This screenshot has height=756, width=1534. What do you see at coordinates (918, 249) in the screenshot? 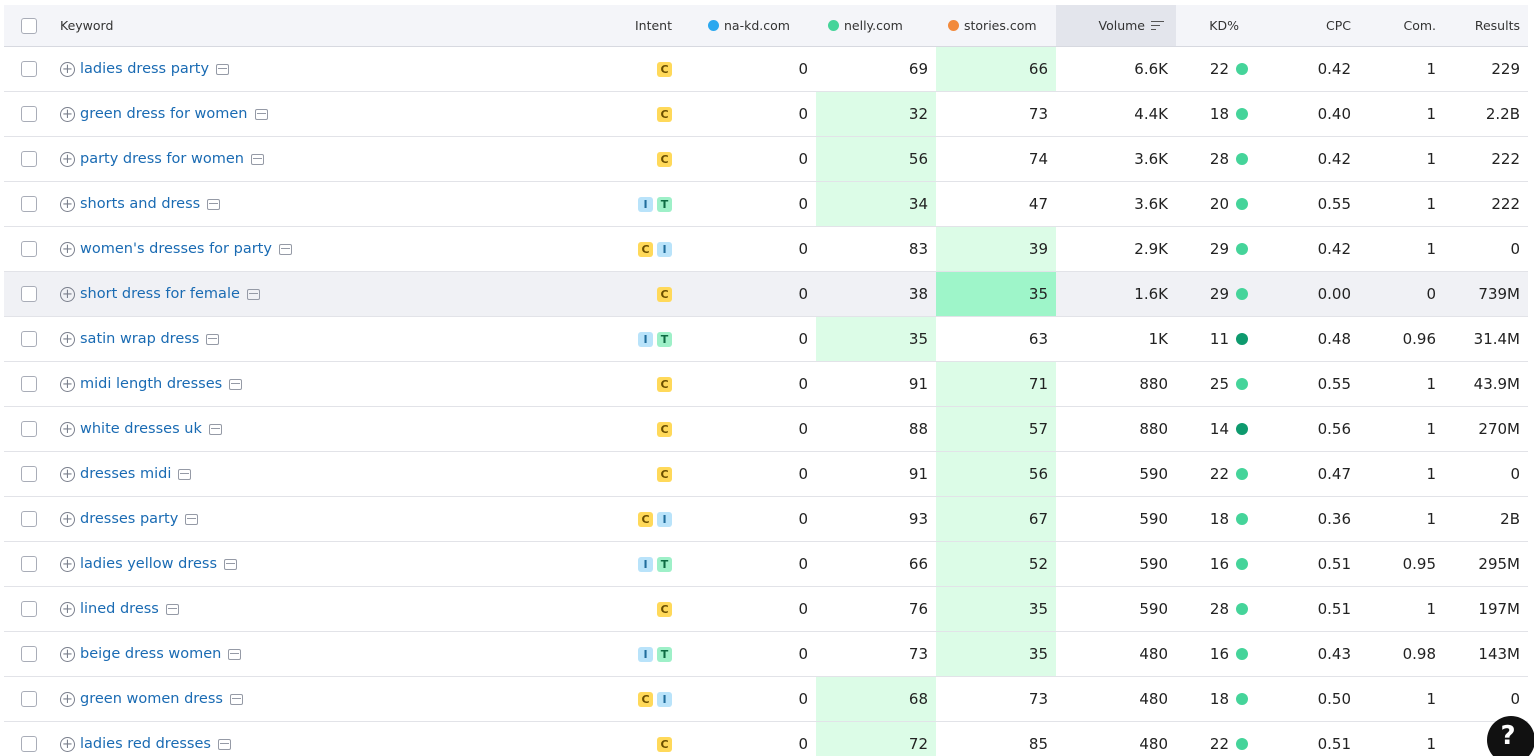
I see `nelly-position: 83` at bounding box center [918, 249].